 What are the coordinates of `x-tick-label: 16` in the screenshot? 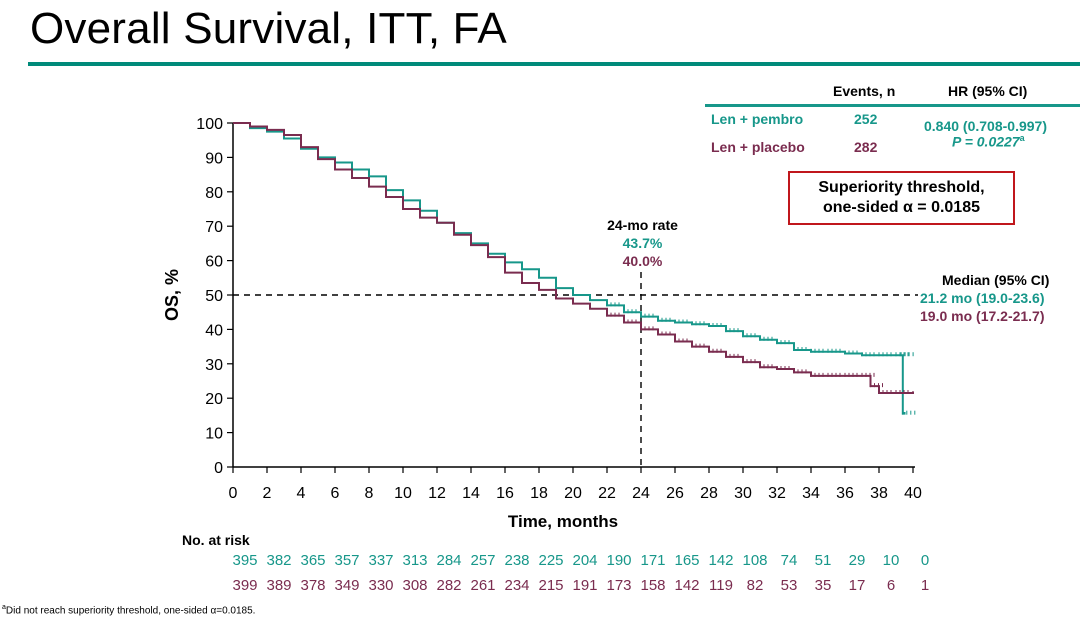 It's located at (505, 493).